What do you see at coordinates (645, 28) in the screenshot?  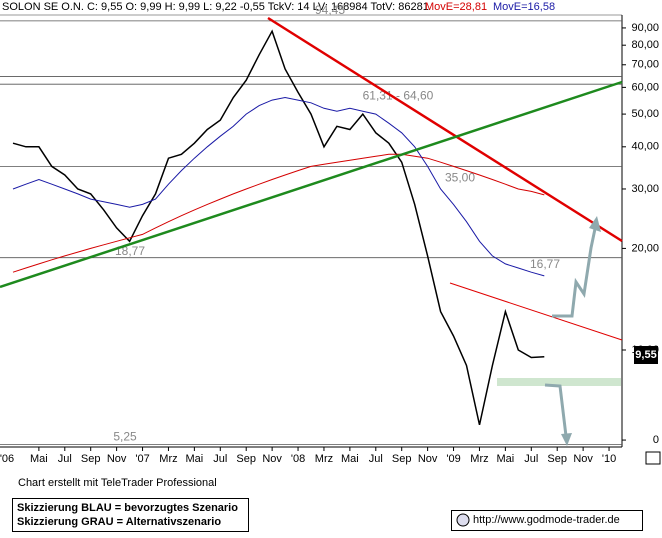 I see `y-tick-label: 90,00` at bounding box center [645, 28].